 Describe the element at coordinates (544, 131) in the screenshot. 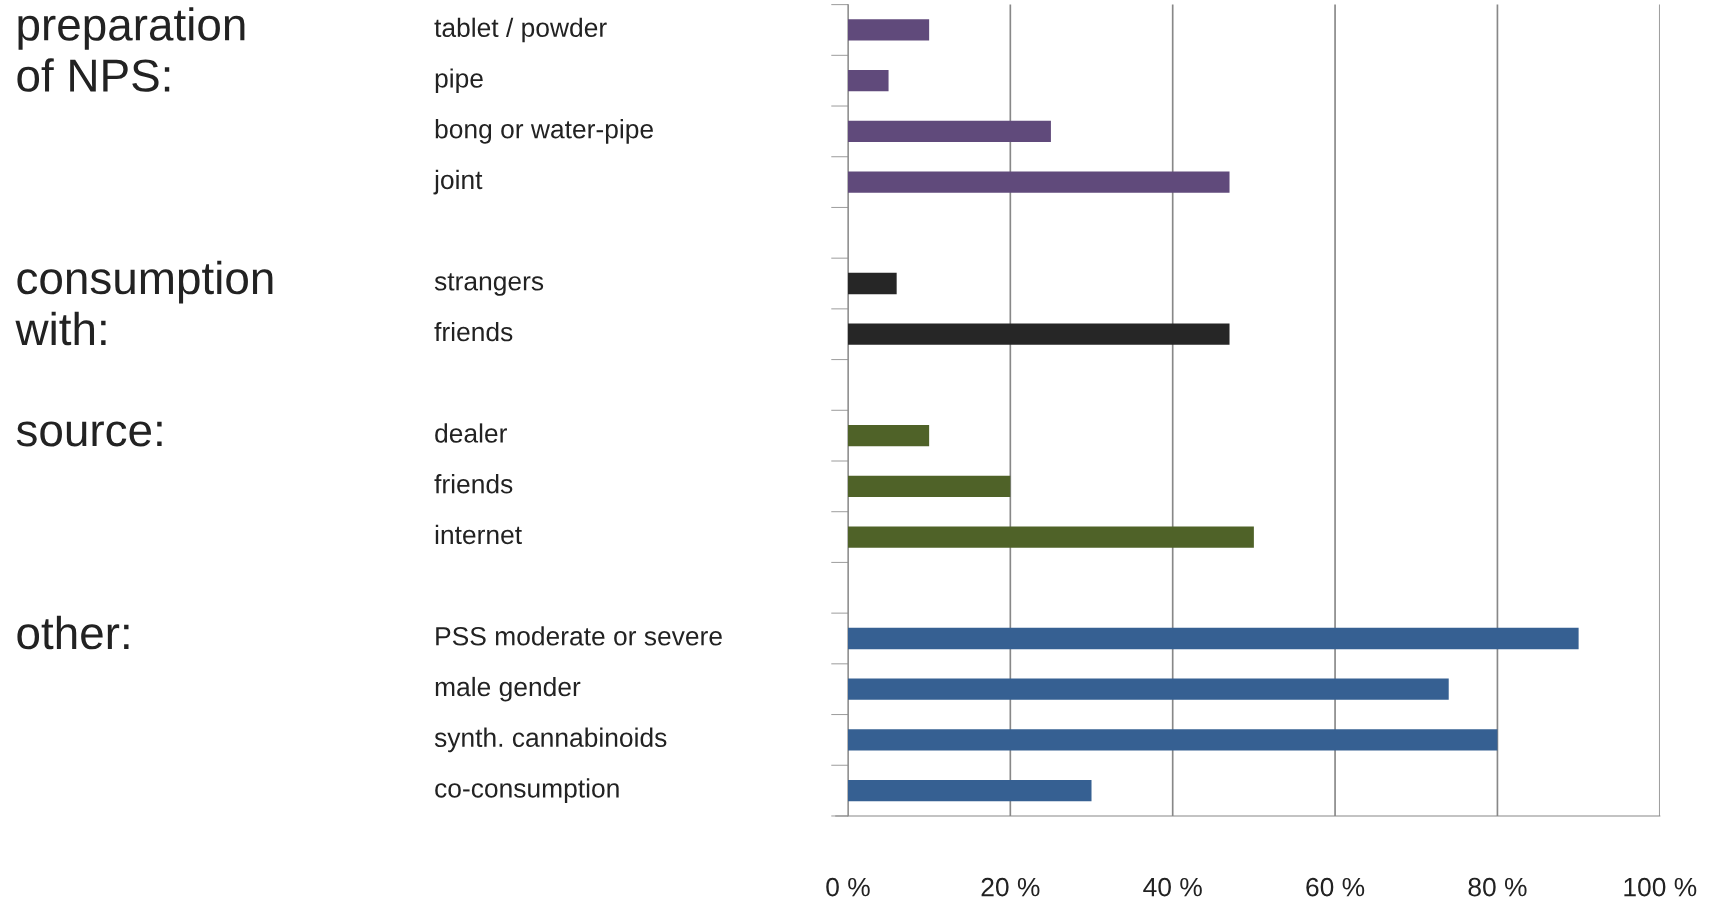

I see `y-tick-label: bong or water-pipe` at that location.